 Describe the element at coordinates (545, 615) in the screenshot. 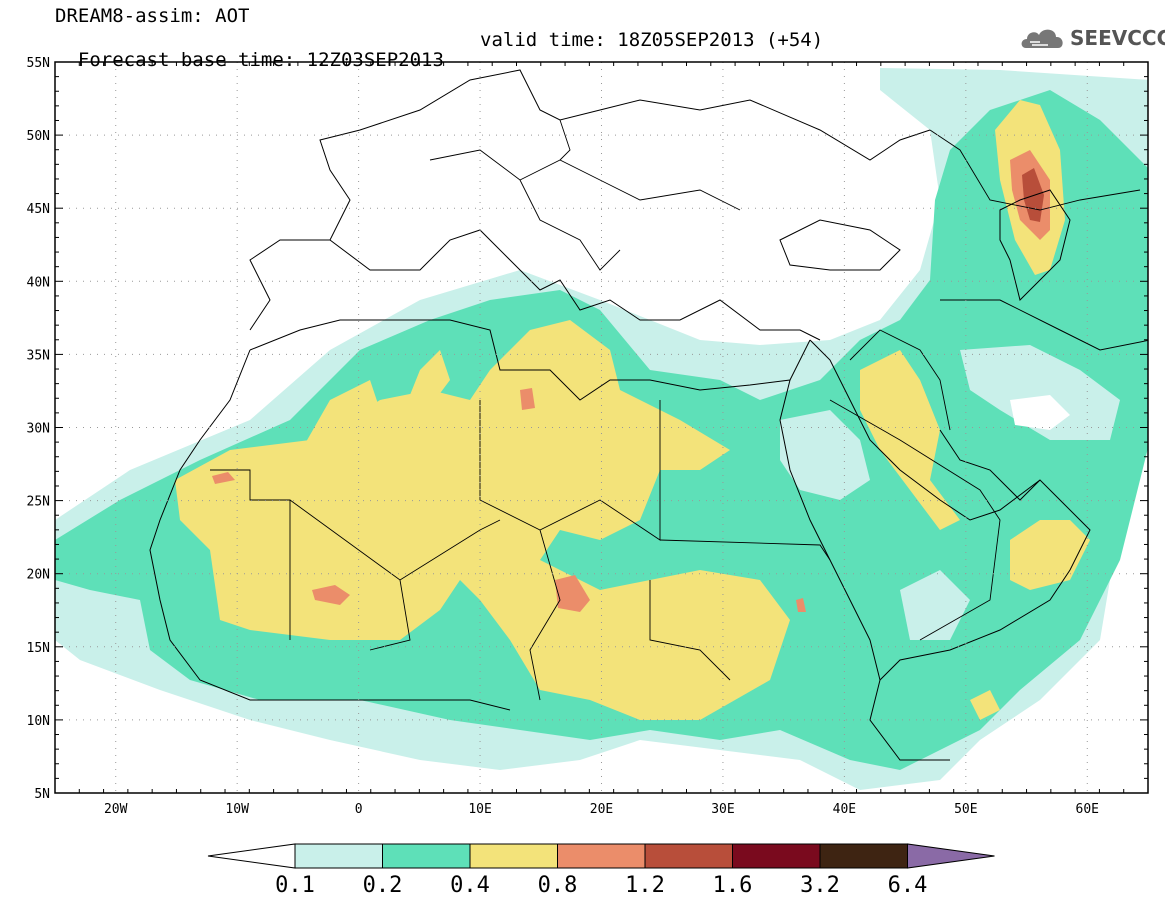

I see `border-chad` at that location.